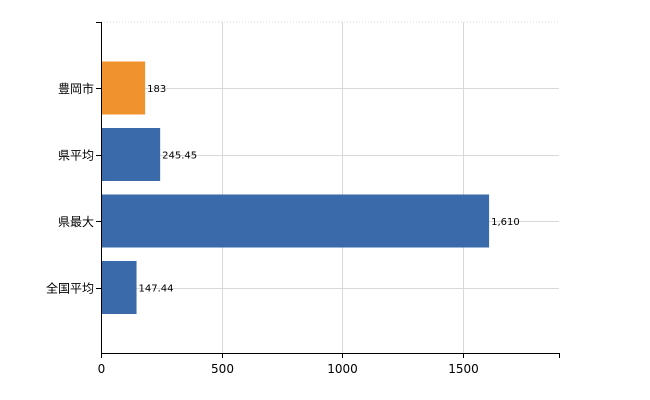 The width and height of the screenshot is (650, 400). Describe the element at coordinates (102, 369) in the screenshot. I see `x-tick-label-0: 0` at that location.